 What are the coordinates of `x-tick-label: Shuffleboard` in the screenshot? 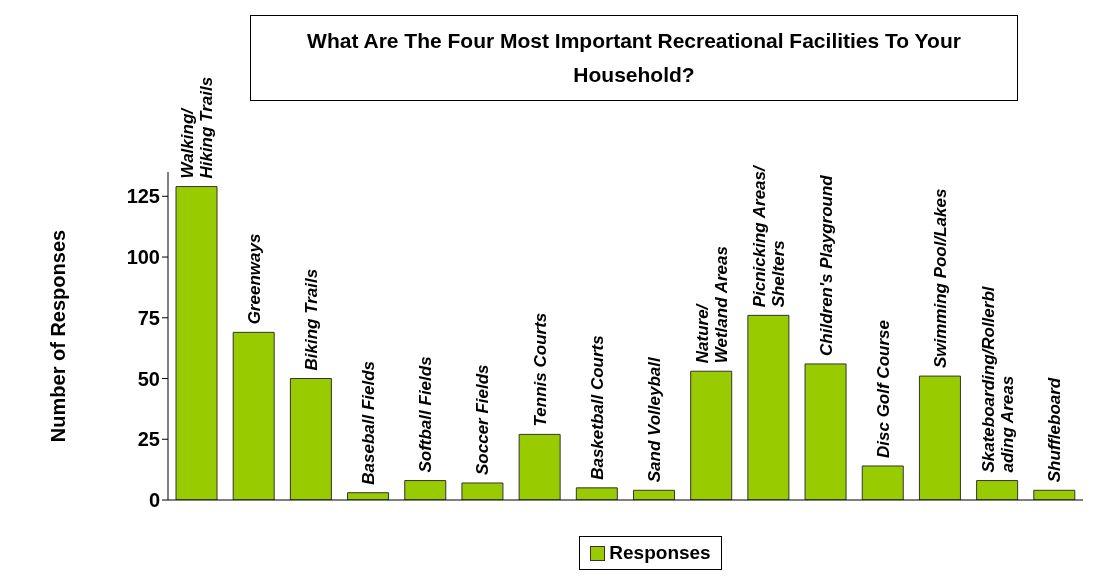 It's located at (1055, 430).